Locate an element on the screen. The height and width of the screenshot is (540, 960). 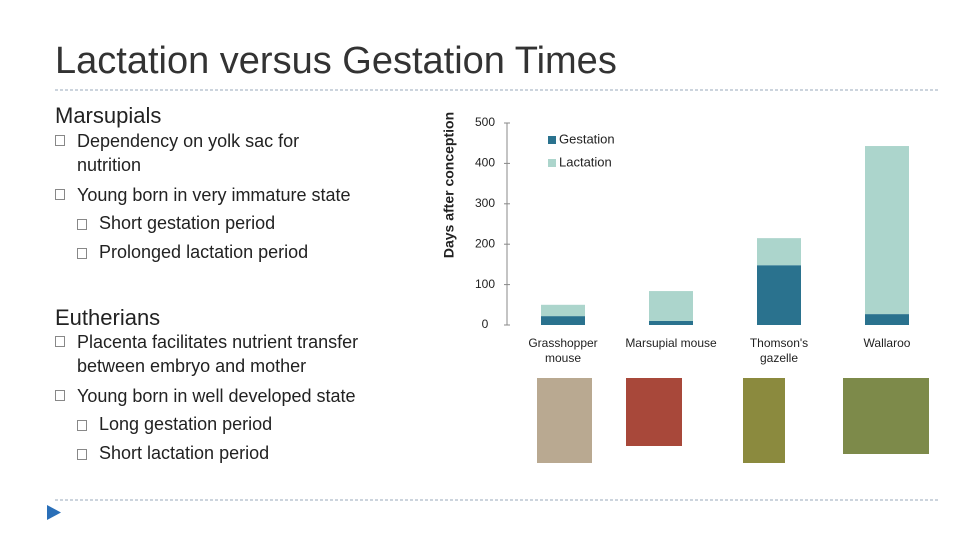
heading: Eutherians is located at coordinates (108, 317).